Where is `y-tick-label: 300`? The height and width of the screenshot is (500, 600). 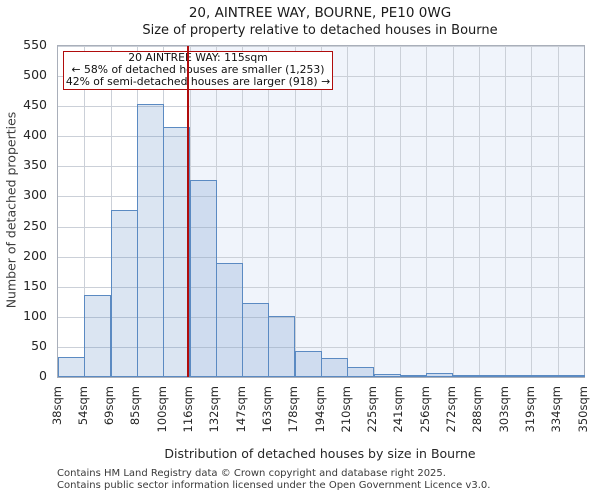 y-tick-label: 300 is located at coordinates (35, 195).